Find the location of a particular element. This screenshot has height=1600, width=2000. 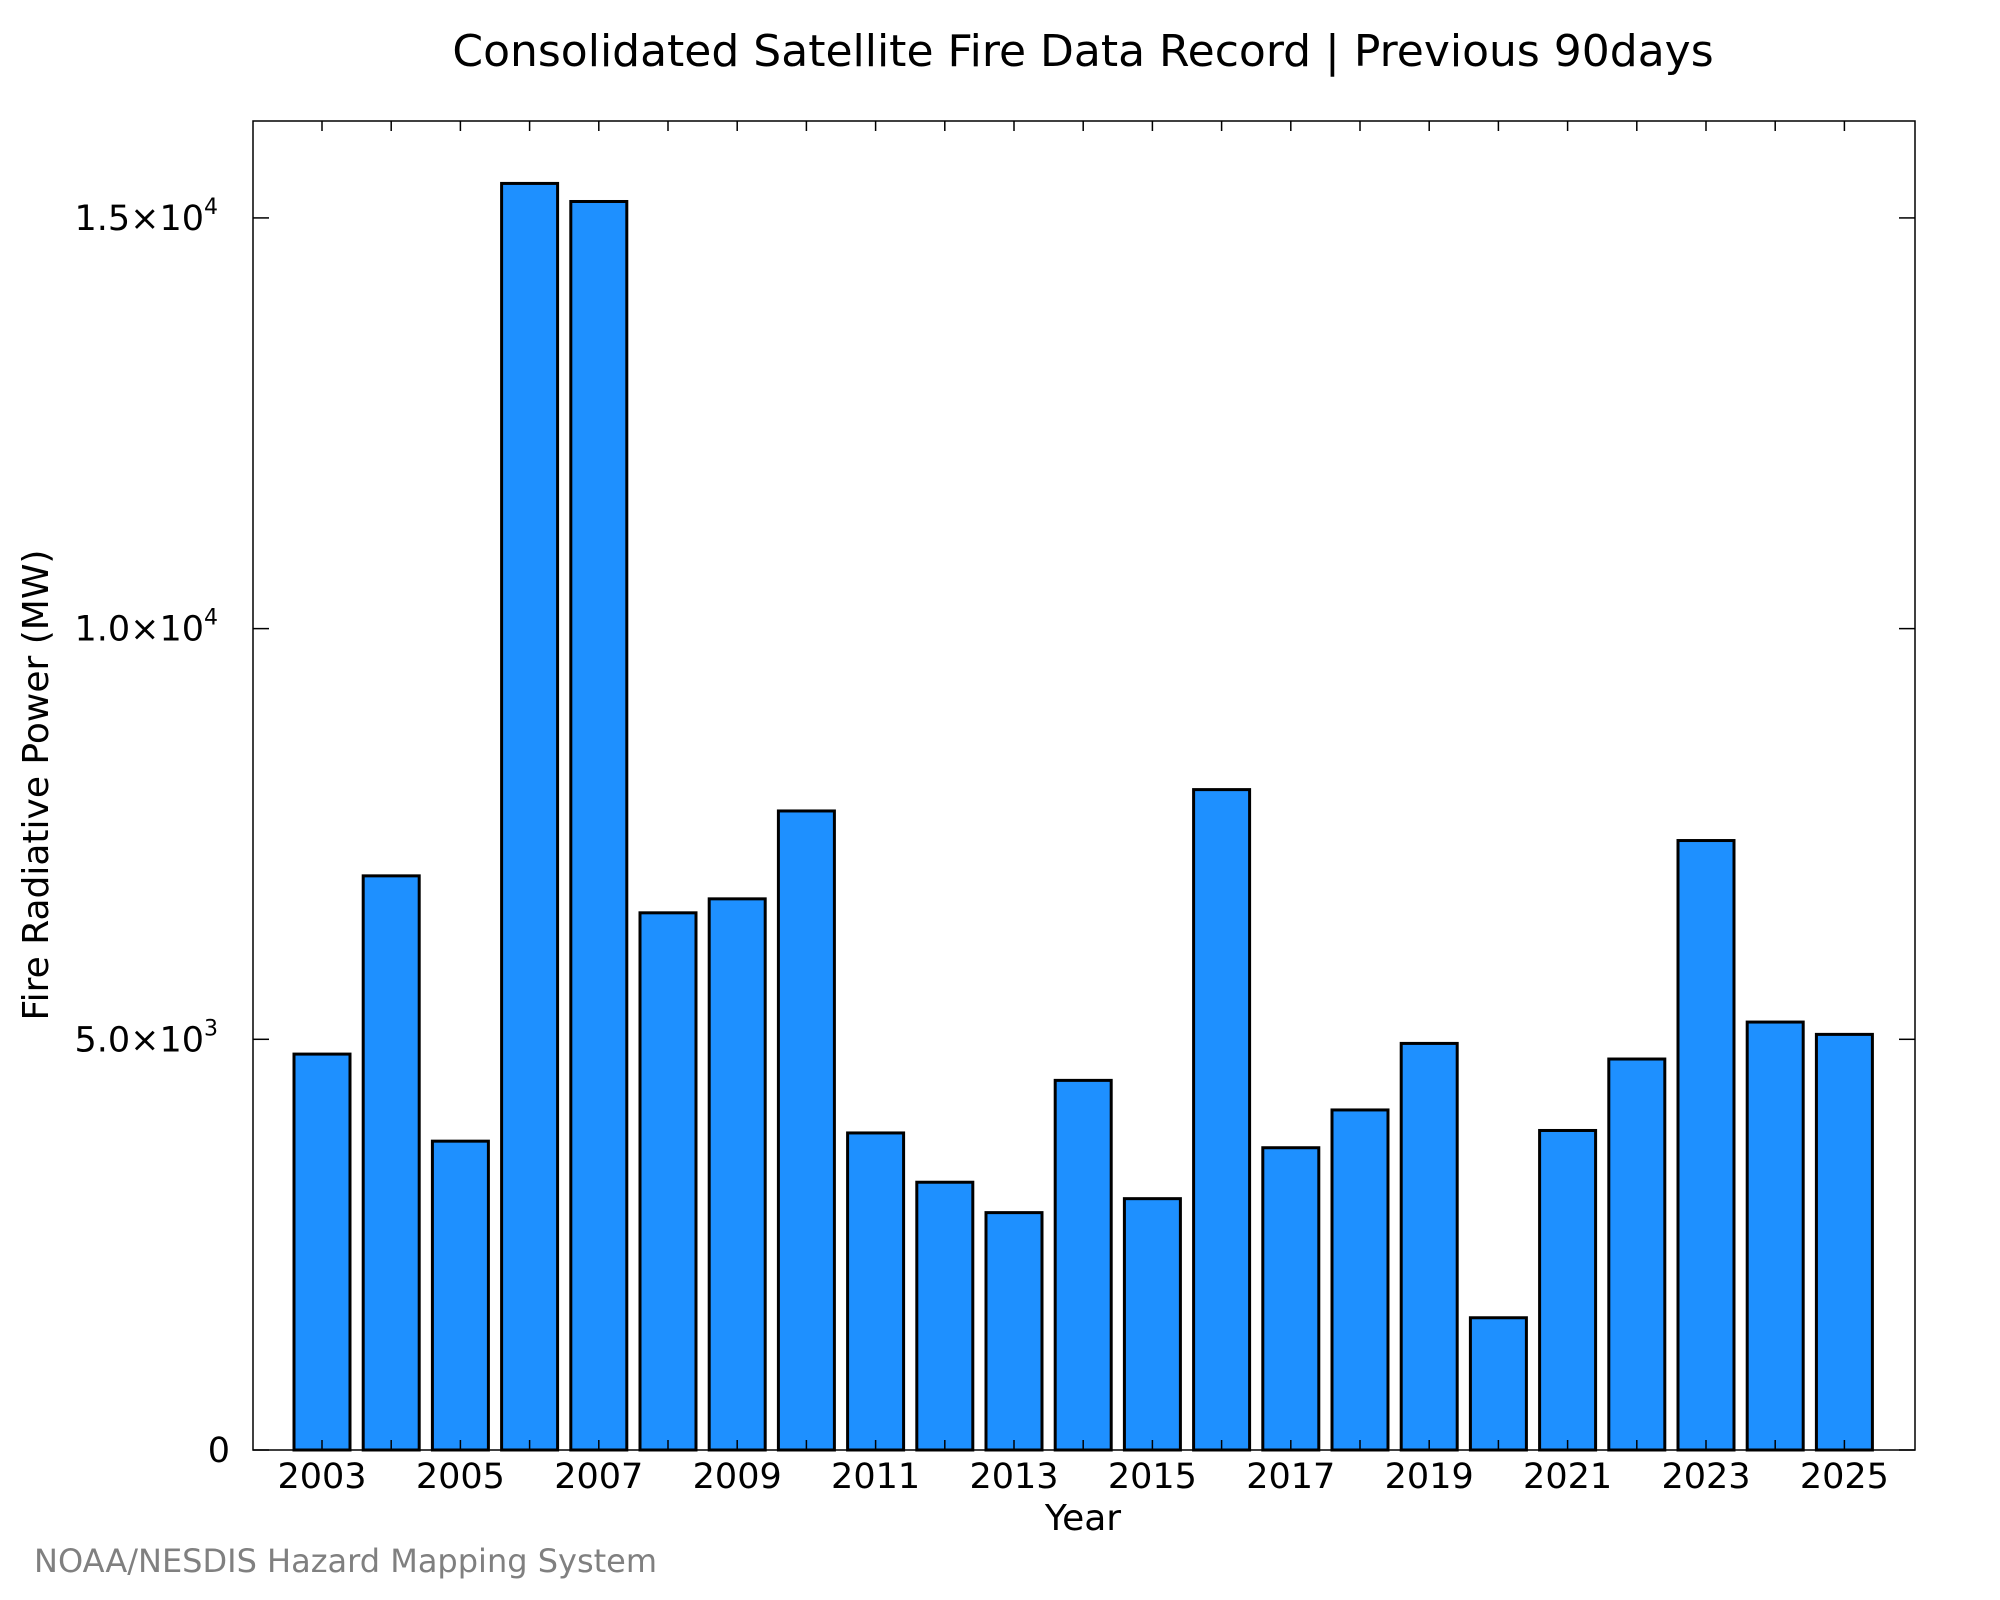

y-tick-label: 5.0×10³ is located at coordinates (146, 1038).